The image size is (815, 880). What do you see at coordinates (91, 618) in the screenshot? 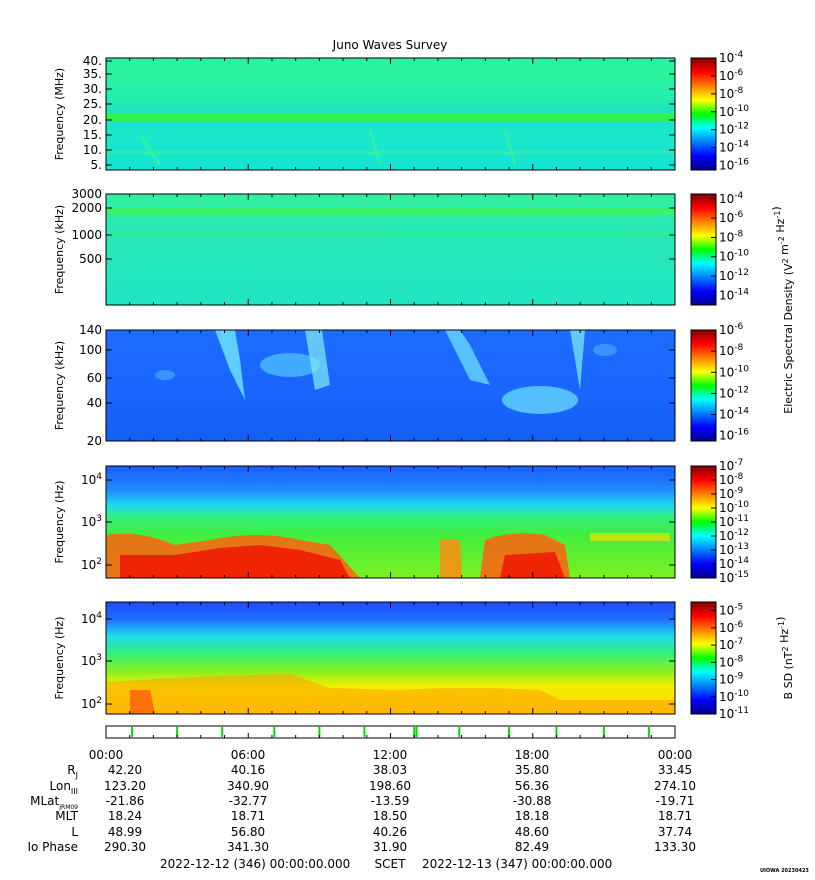
I see `y-tick-label: 10⁴` at bounding box center [91, 618].